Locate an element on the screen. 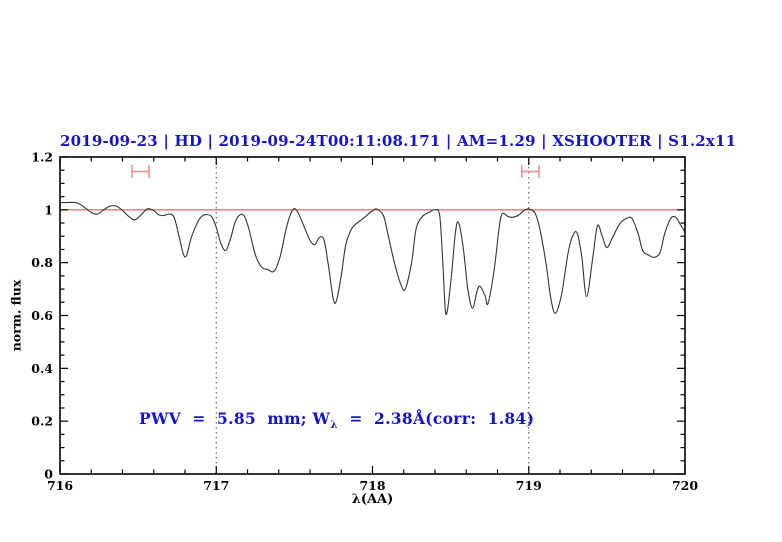 The image size is (782, 542). y-tick-label: 0.2 is located at coordinates (42, 421).